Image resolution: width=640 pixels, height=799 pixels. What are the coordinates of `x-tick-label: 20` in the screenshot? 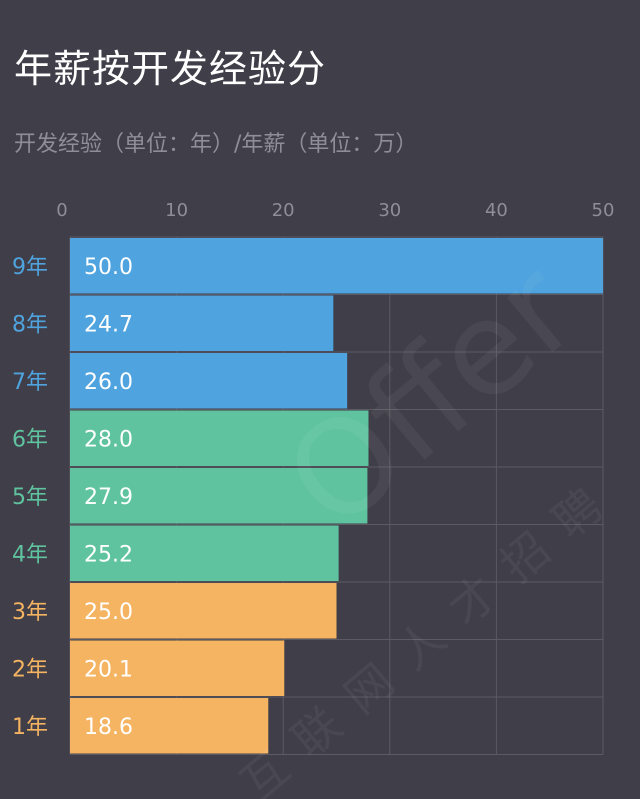 It's located at (283, 210).